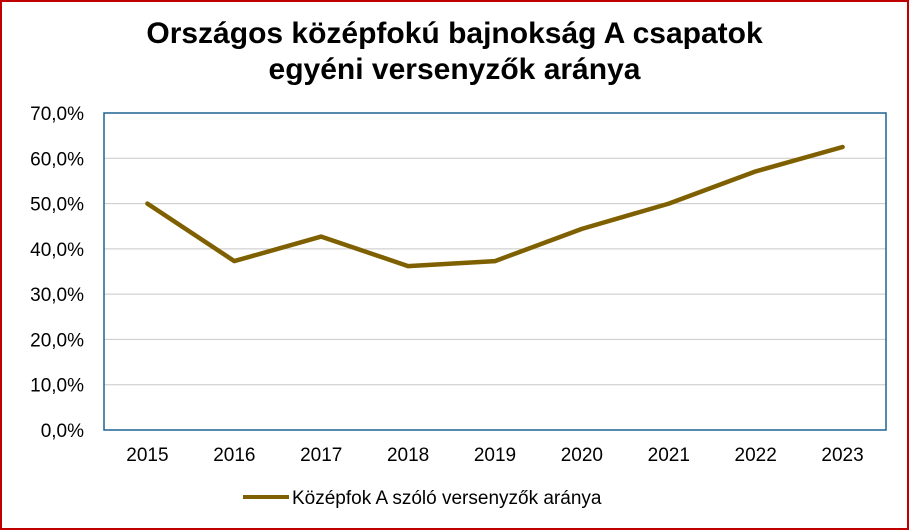 Image resolution: width=909 pixels, height=530 pixels. Describe the element at coordinates (57, 250) in the screenshot. I see `y-tick-label: 40,0%` at that location.